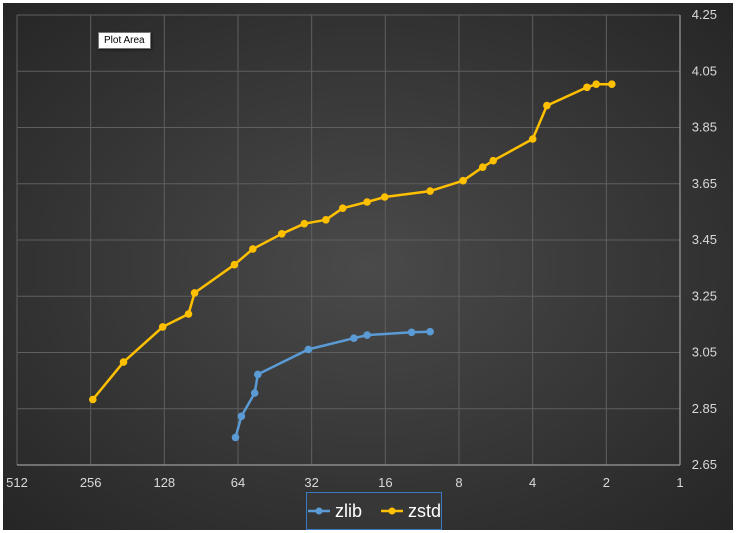  Describe the element at coordinates (704, 295) in the screenshot. I see `y-tick-label: 3.25` at that location.